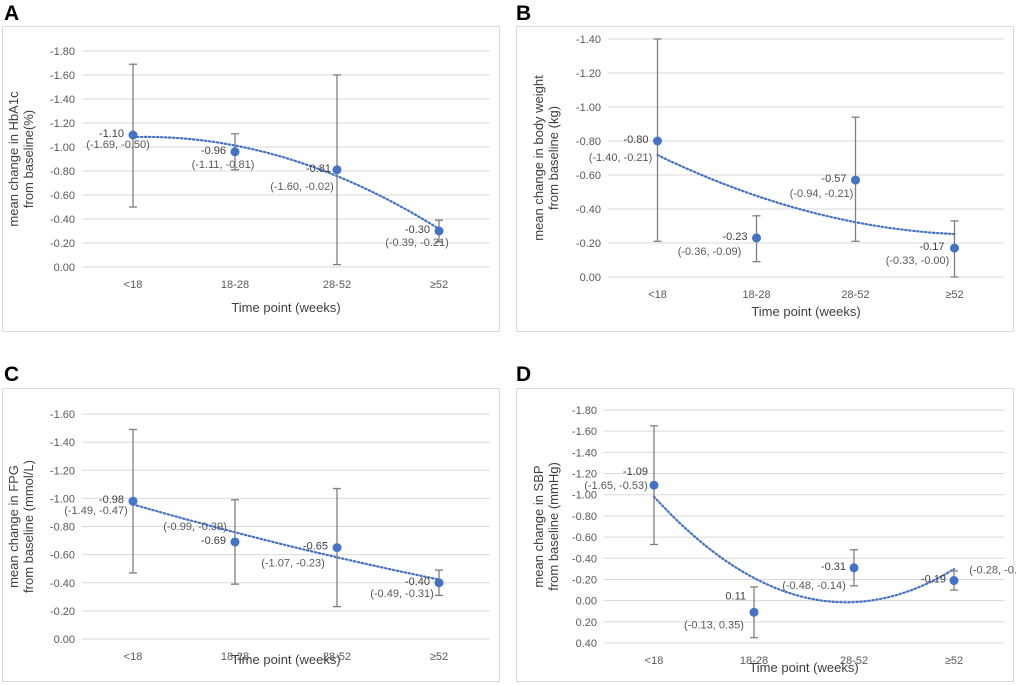 This screenshot has width=1017, height=685. Describe the element at coordinates (524, 13) in the screenshot. I see `panel-letter-b: B` at that location.